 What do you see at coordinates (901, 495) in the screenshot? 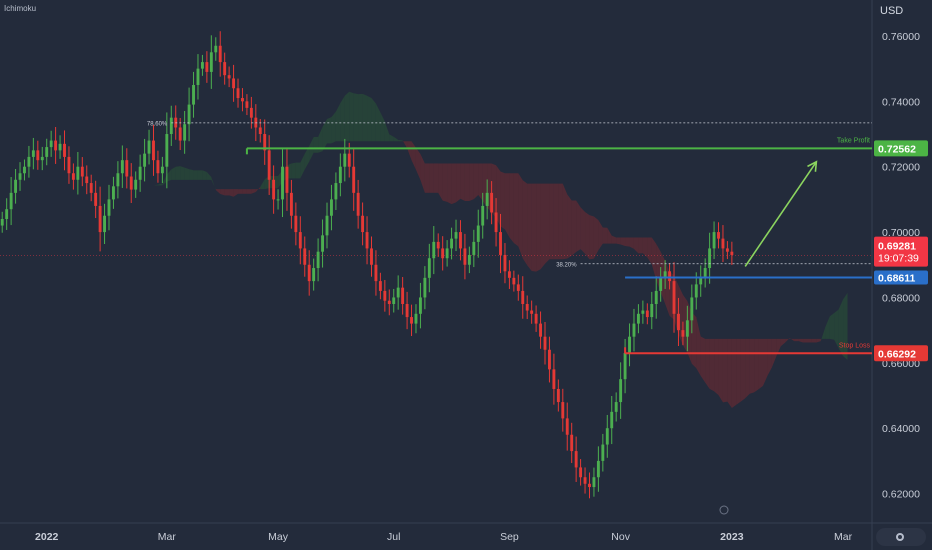
I see `y-tick-label: 0.62000` at bounding box center [901, 495].